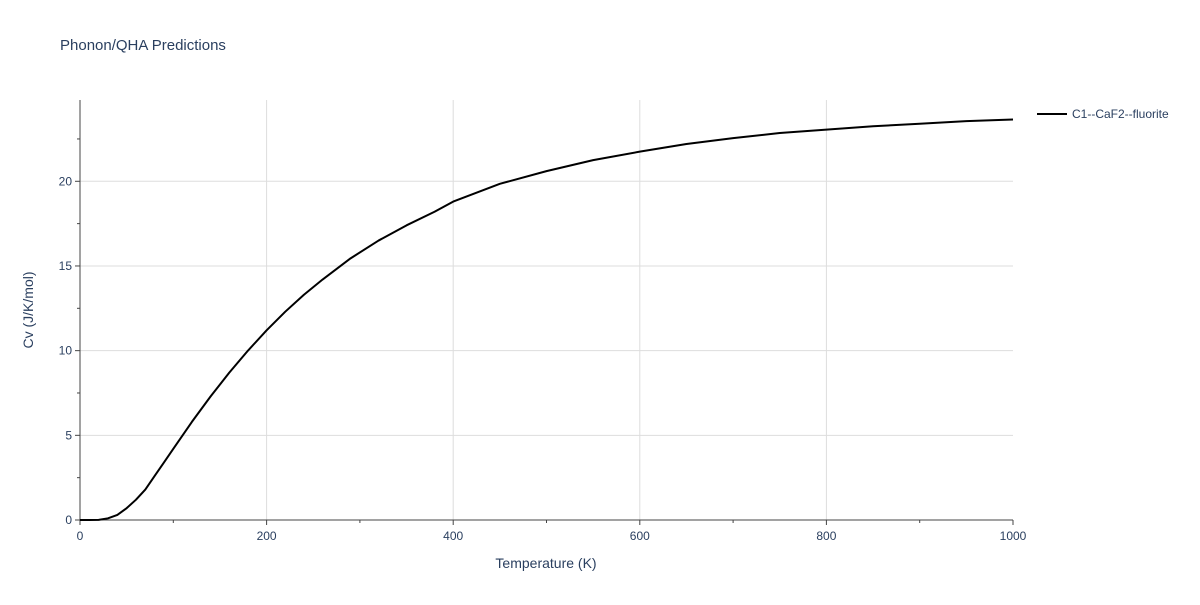  What do you see at coordinates (453, 536) in the screenshot?
I see `x-tick-label: 400` at bounding box center [453, 536].